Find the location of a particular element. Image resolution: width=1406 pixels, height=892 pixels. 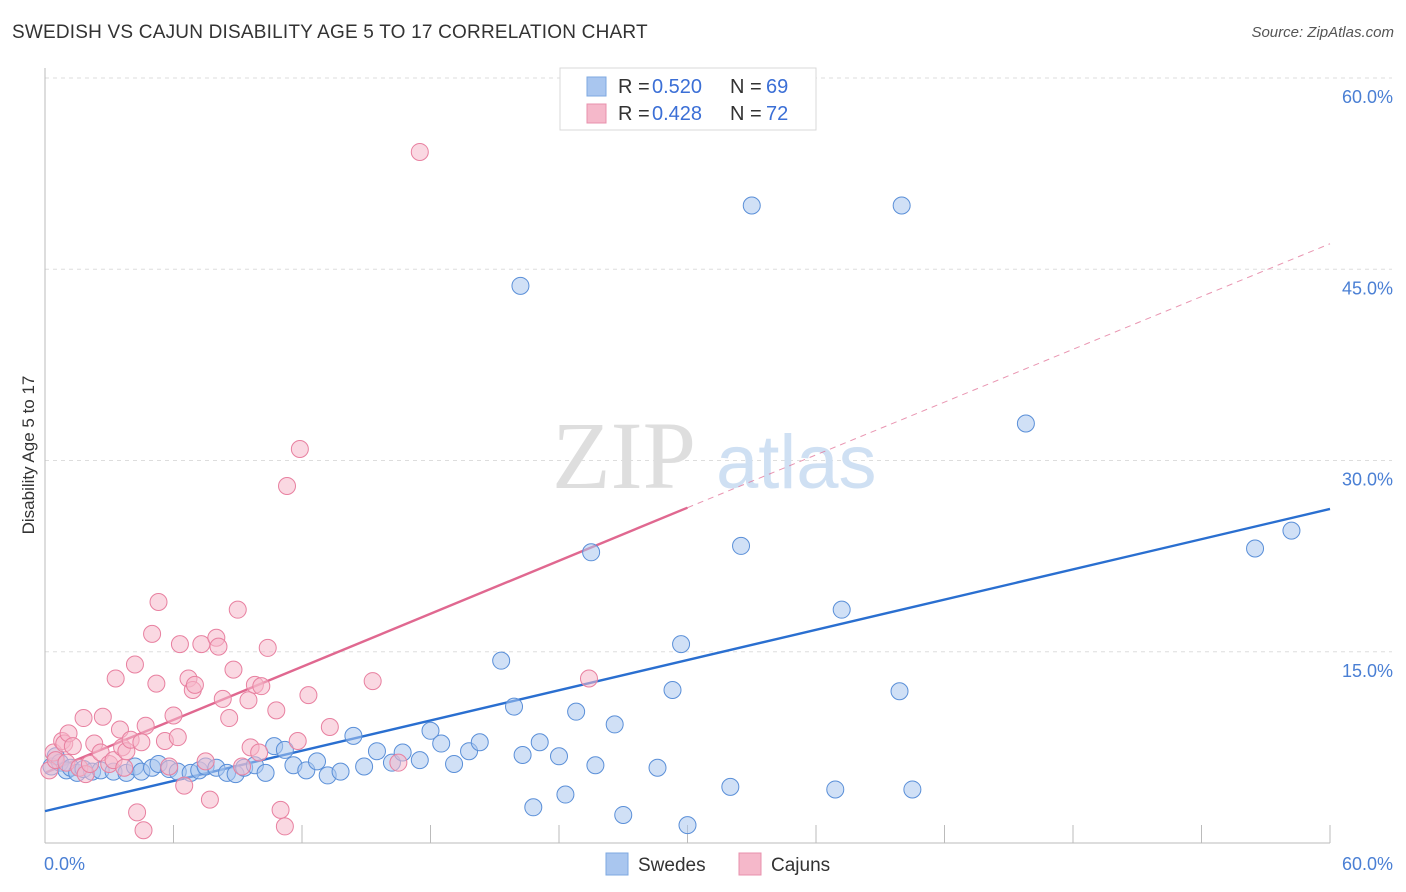

bottom-legend-swatch-swedes is located at coordinates (617, 864).